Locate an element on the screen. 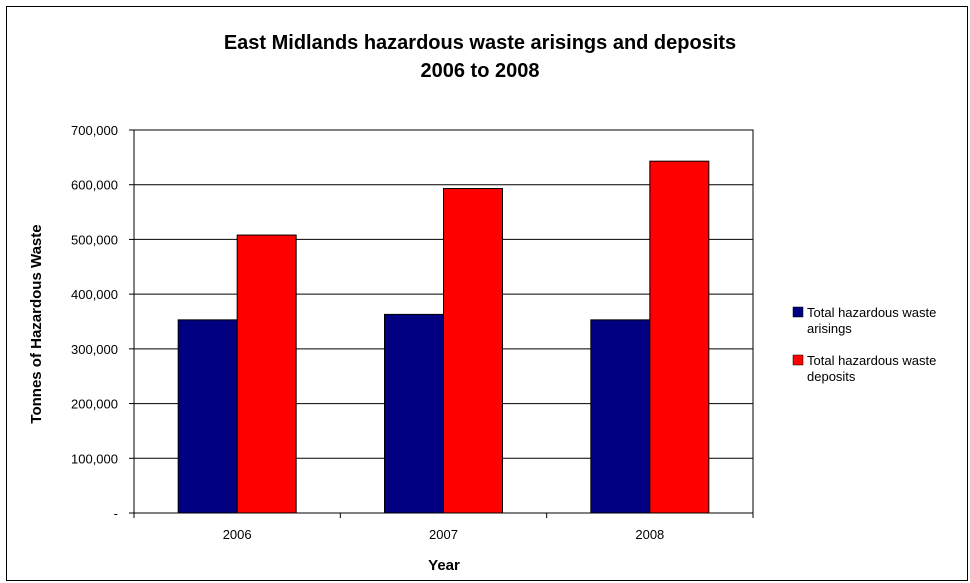  bar-arisings-2006 is located at coordinates (207, 416).